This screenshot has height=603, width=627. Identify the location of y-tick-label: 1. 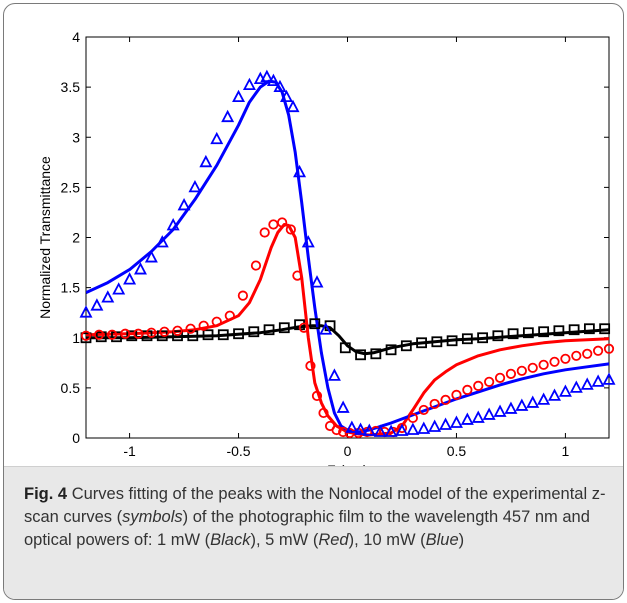
(76, 338).